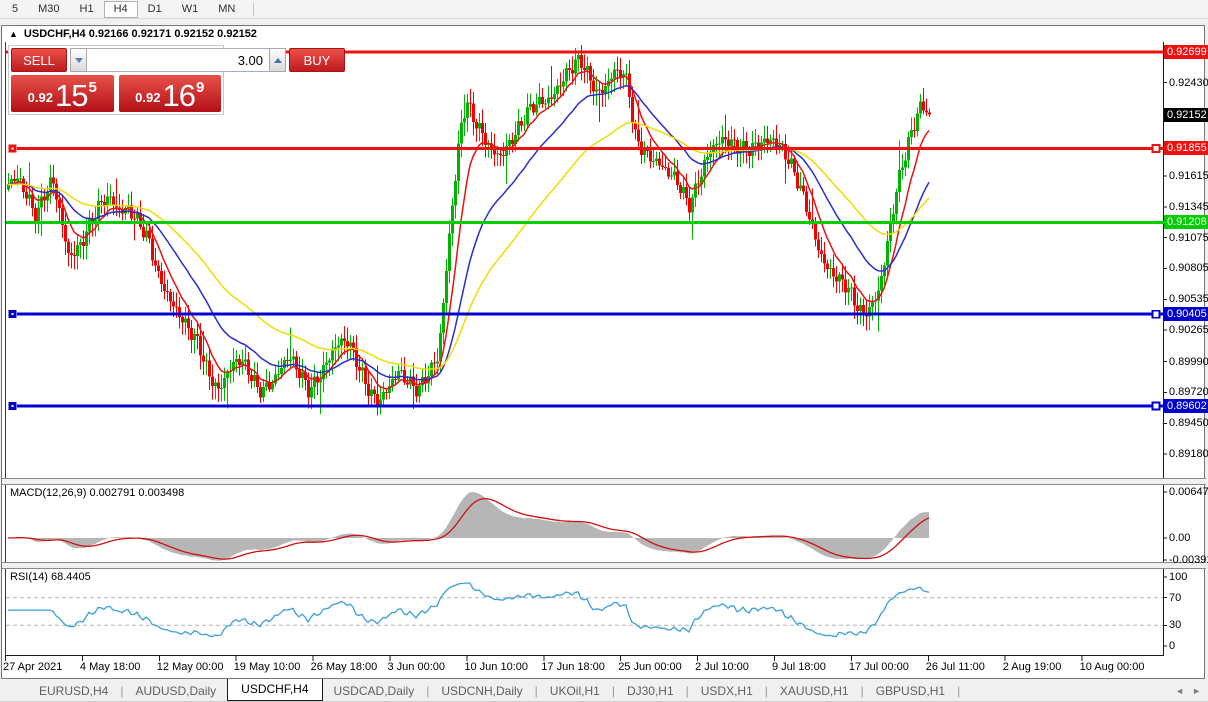 This screenshot has width=1208, height=702. Describe the element at coordinates (200, 87) in the screenshot. I see `buy-price-sup: 9` at that location.